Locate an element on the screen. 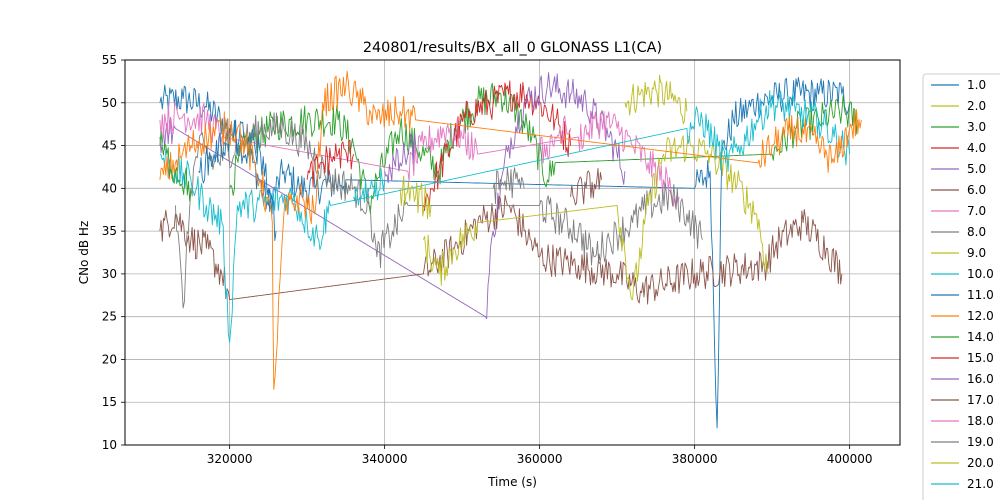 The image size is (1000, 504). y-tick-label: 40 is located at coordinates (109, 188).